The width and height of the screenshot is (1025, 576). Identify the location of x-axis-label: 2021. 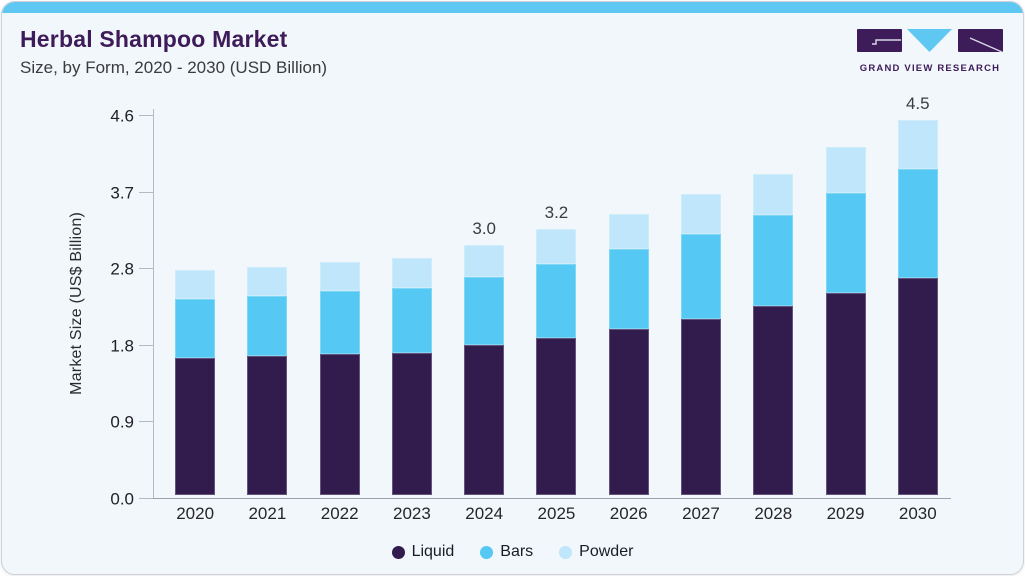
(267, 513).